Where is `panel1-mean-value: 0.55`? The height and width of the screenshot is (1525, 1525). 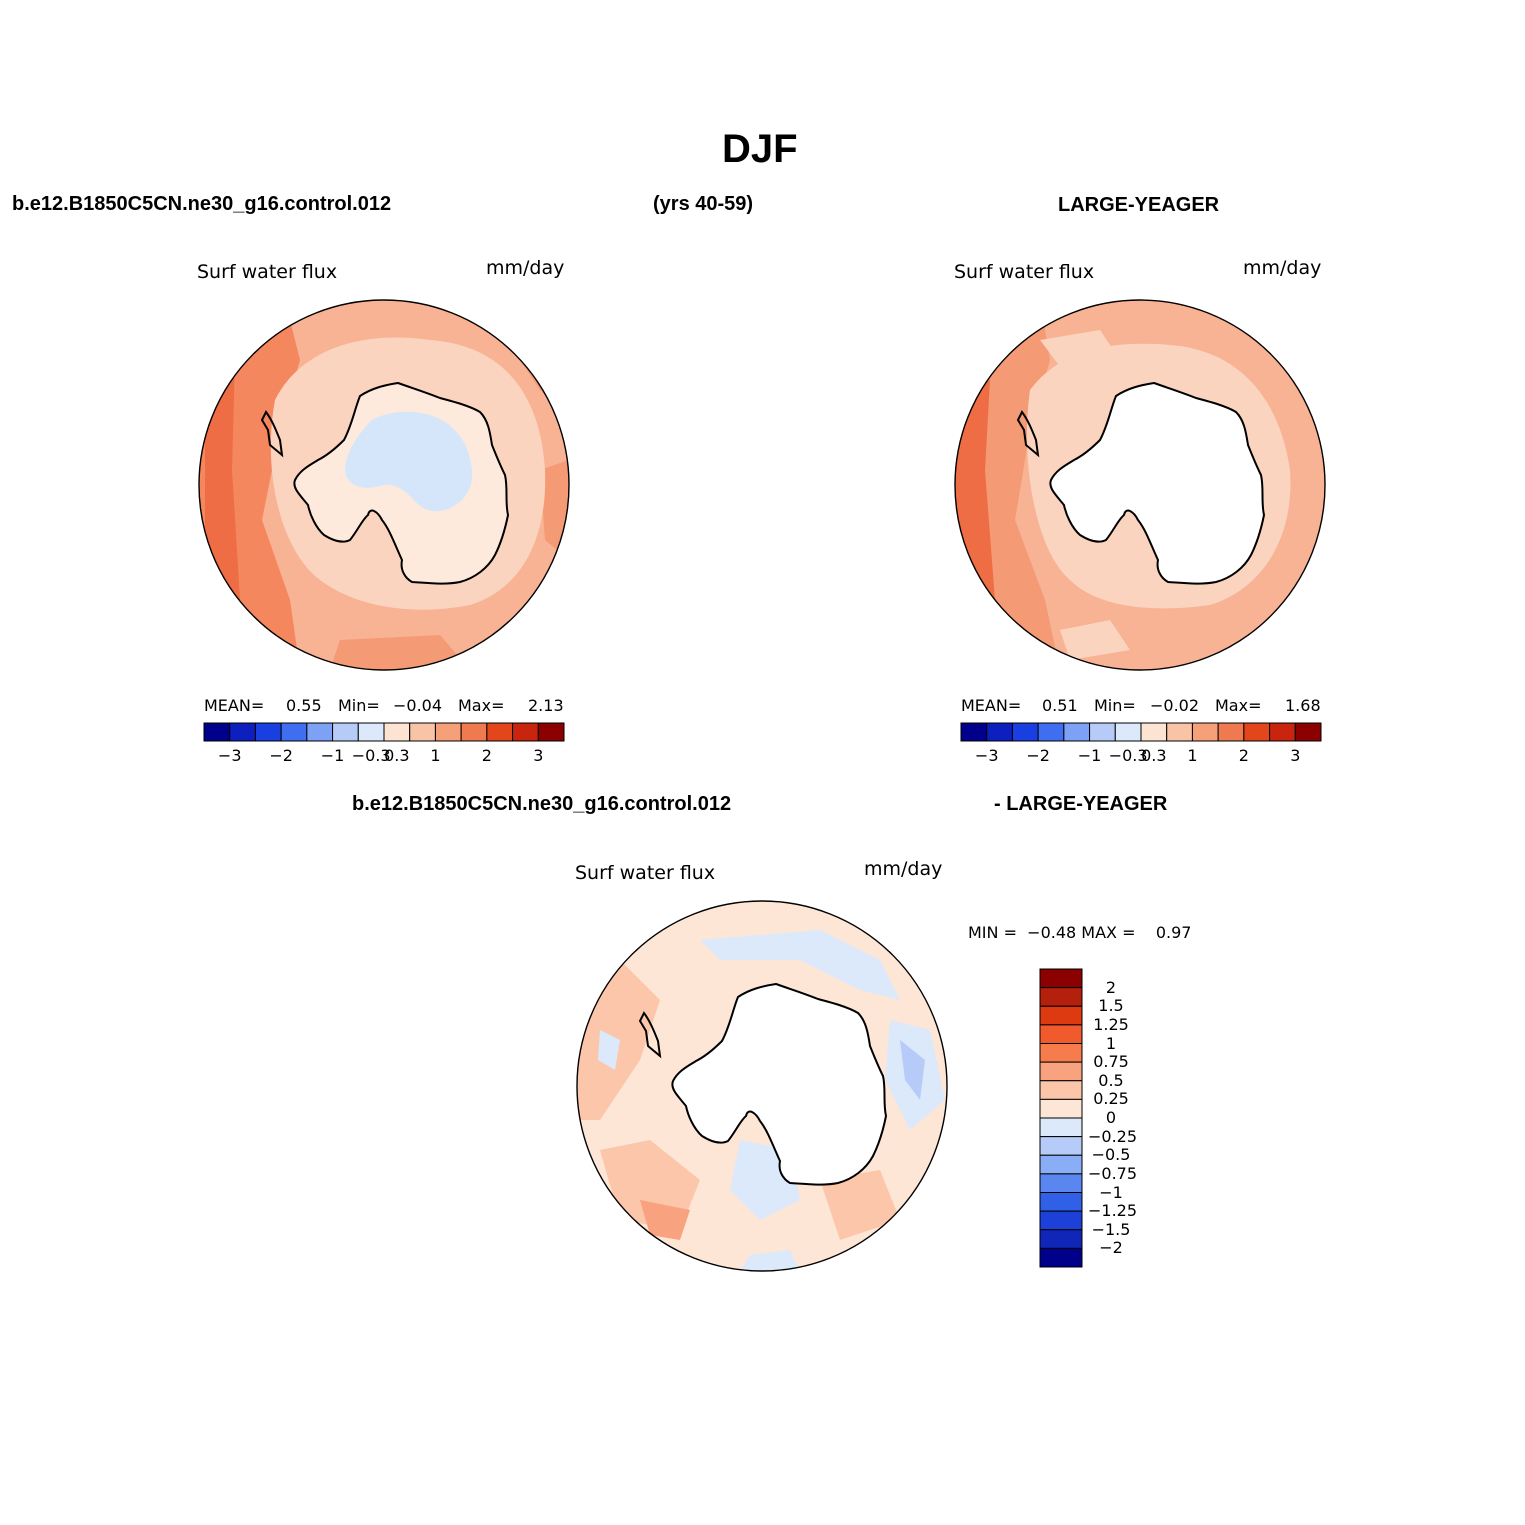
panel1-mean-value: 0.55 is located at coordinates (304, 705).